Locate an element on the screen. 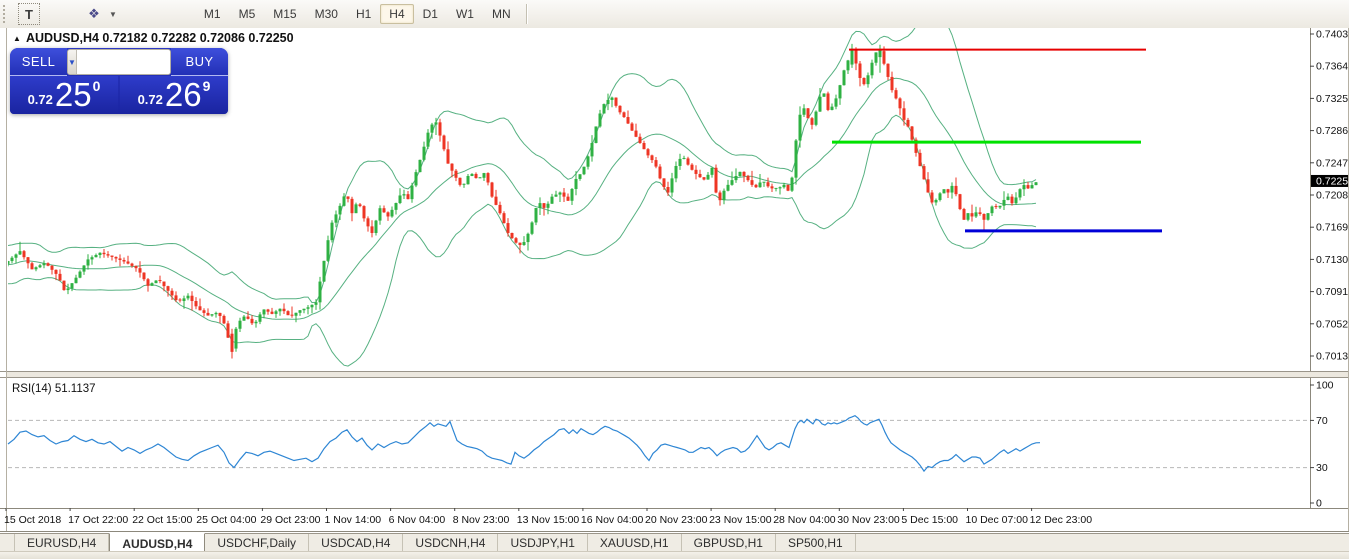  svg-text: 30 Nov 23:00 is located at coordinates (868, 520).